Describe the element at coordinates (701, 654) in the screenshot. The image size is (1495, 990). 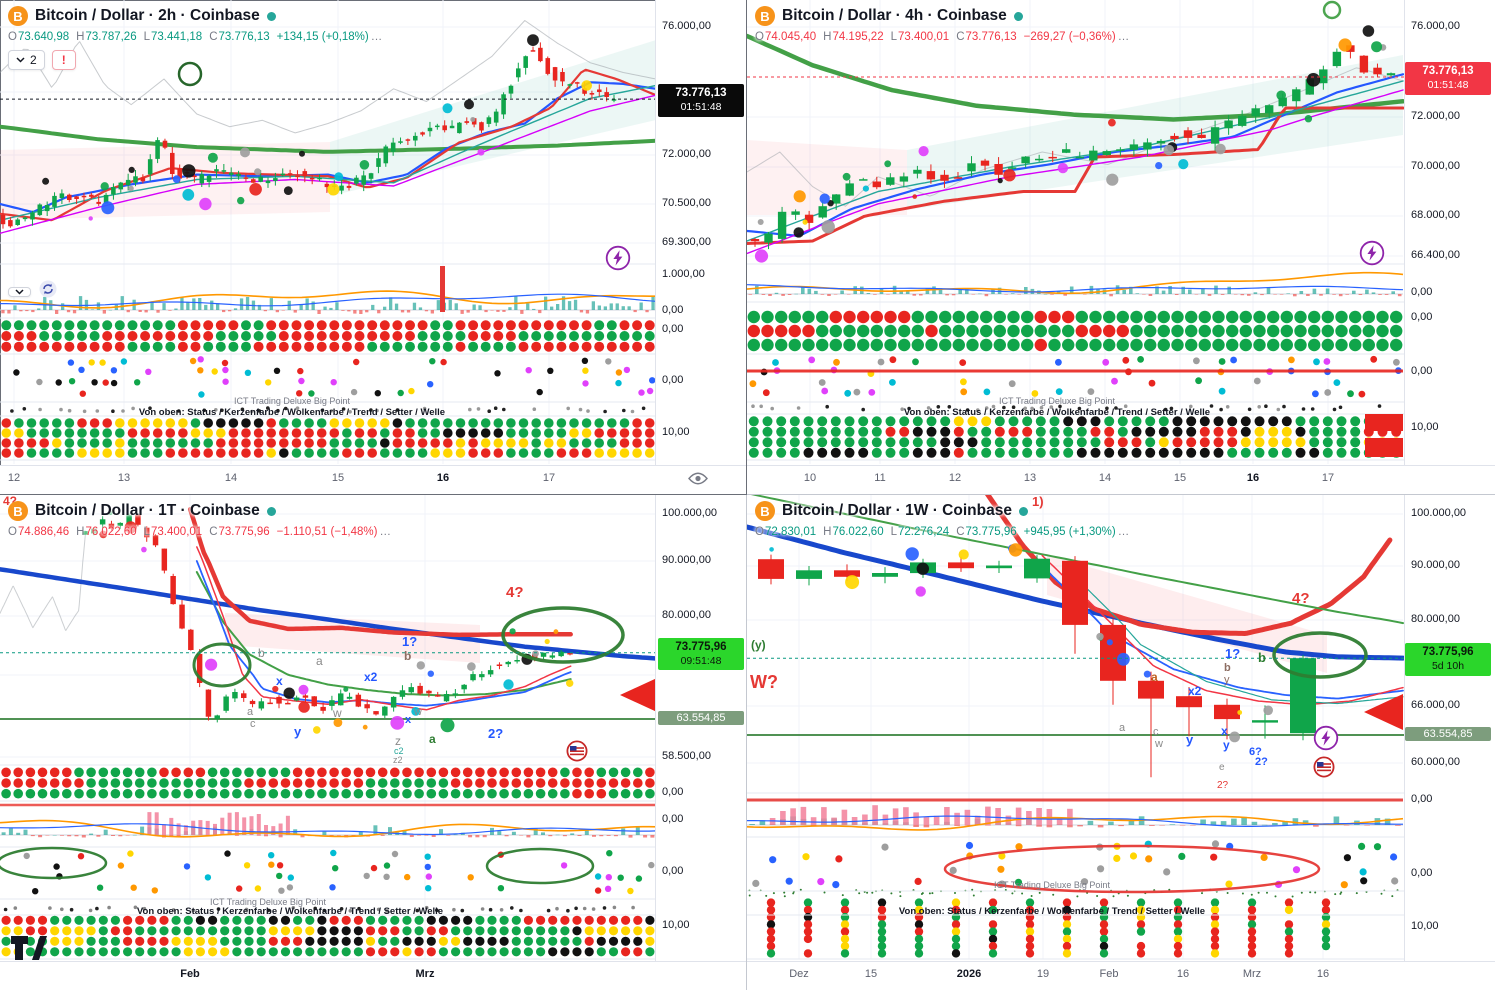
I see `current-price-tag: 73.775,96 09:51:48` at that location.